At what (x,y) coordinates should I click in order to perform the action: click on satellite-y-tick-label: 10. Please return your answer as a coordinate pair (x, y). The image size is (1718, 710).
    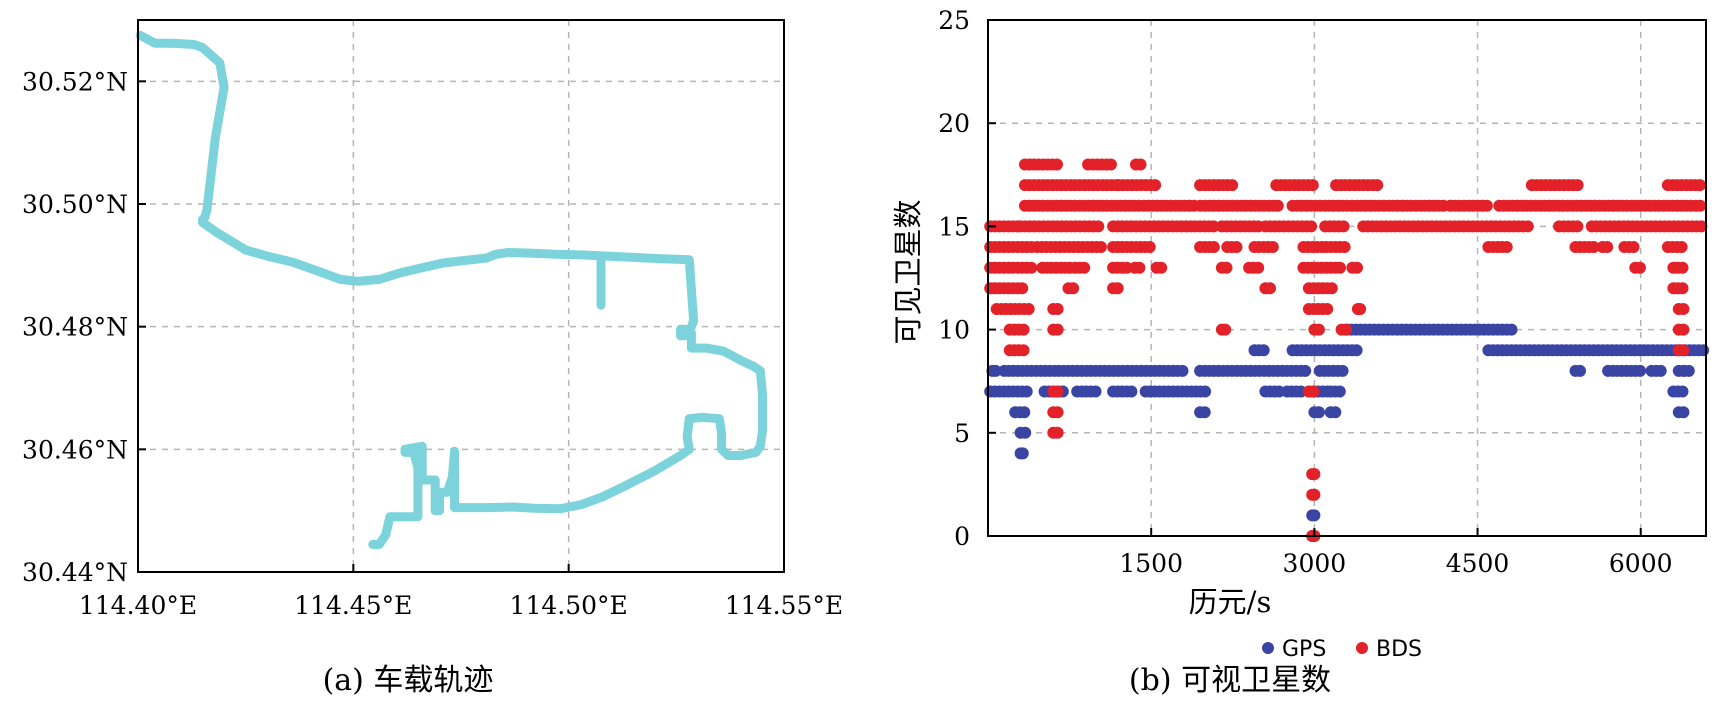
    Looking at the image, I should click on (954, 330).